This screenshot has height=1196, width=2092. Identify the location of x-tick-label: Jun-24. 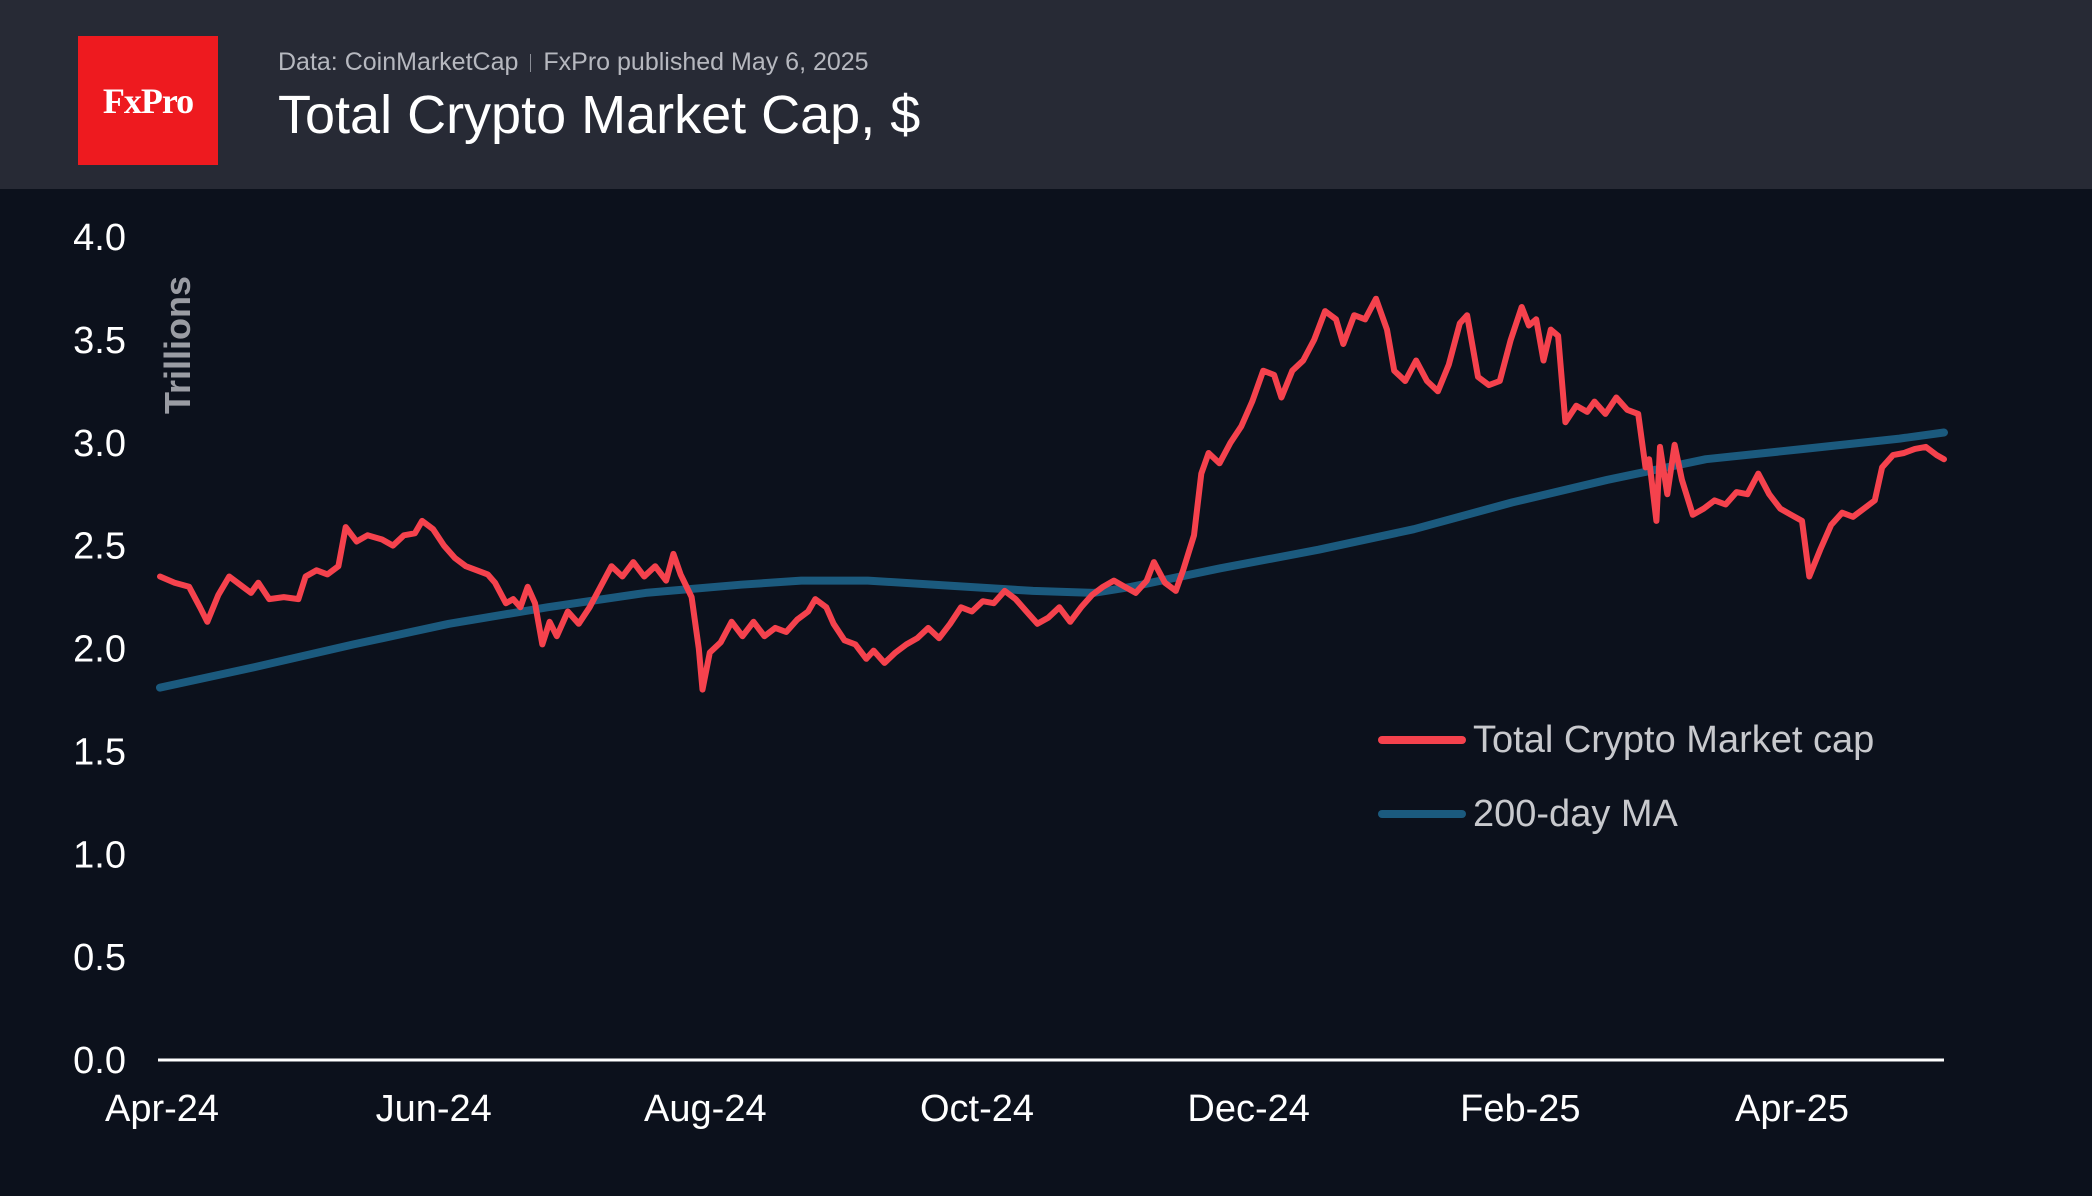
(434, 1109).